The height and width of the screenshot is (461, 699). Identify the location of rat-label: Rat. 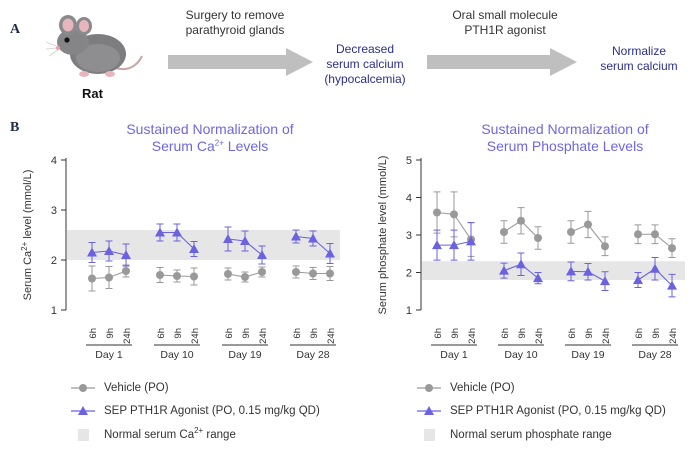
(92, 93).